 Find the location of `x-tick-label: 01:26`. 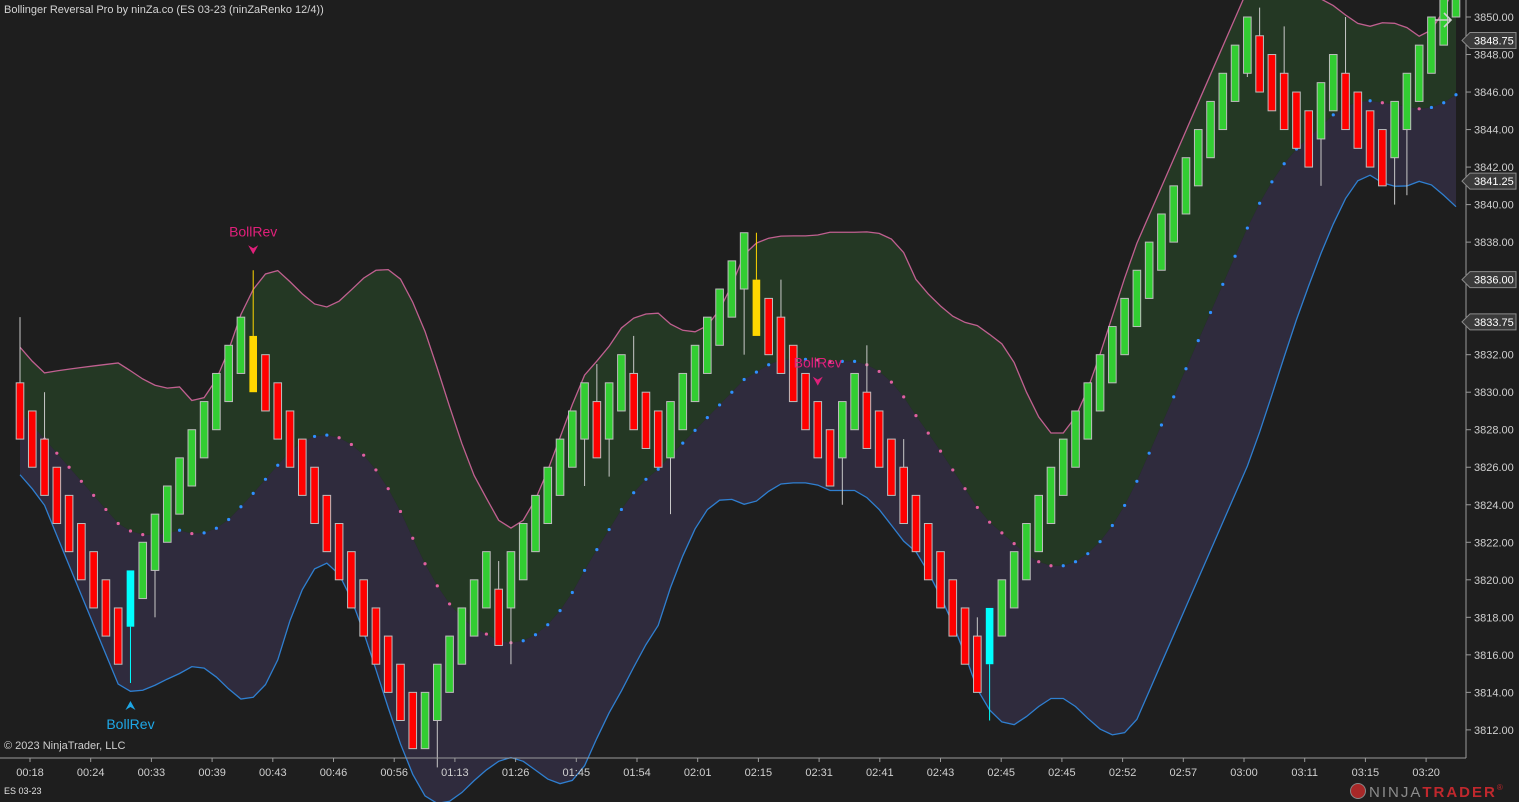

x-tick-label: 01:26 is located at coordinates (516, 773).